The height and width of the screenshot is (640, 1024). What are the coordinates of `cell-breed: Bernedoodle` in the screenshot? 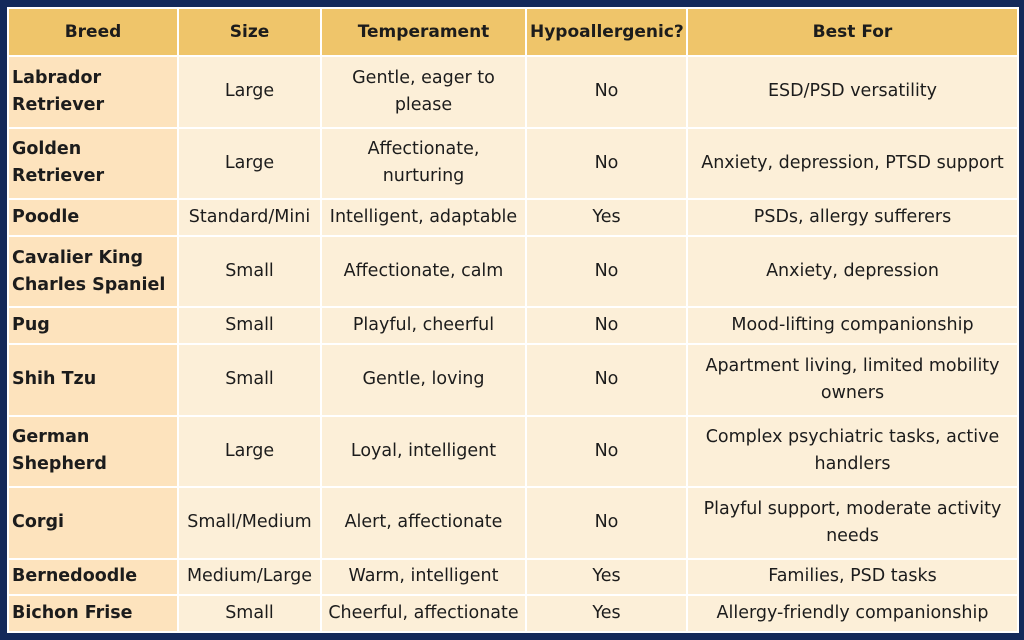 It's located at (93, 577).